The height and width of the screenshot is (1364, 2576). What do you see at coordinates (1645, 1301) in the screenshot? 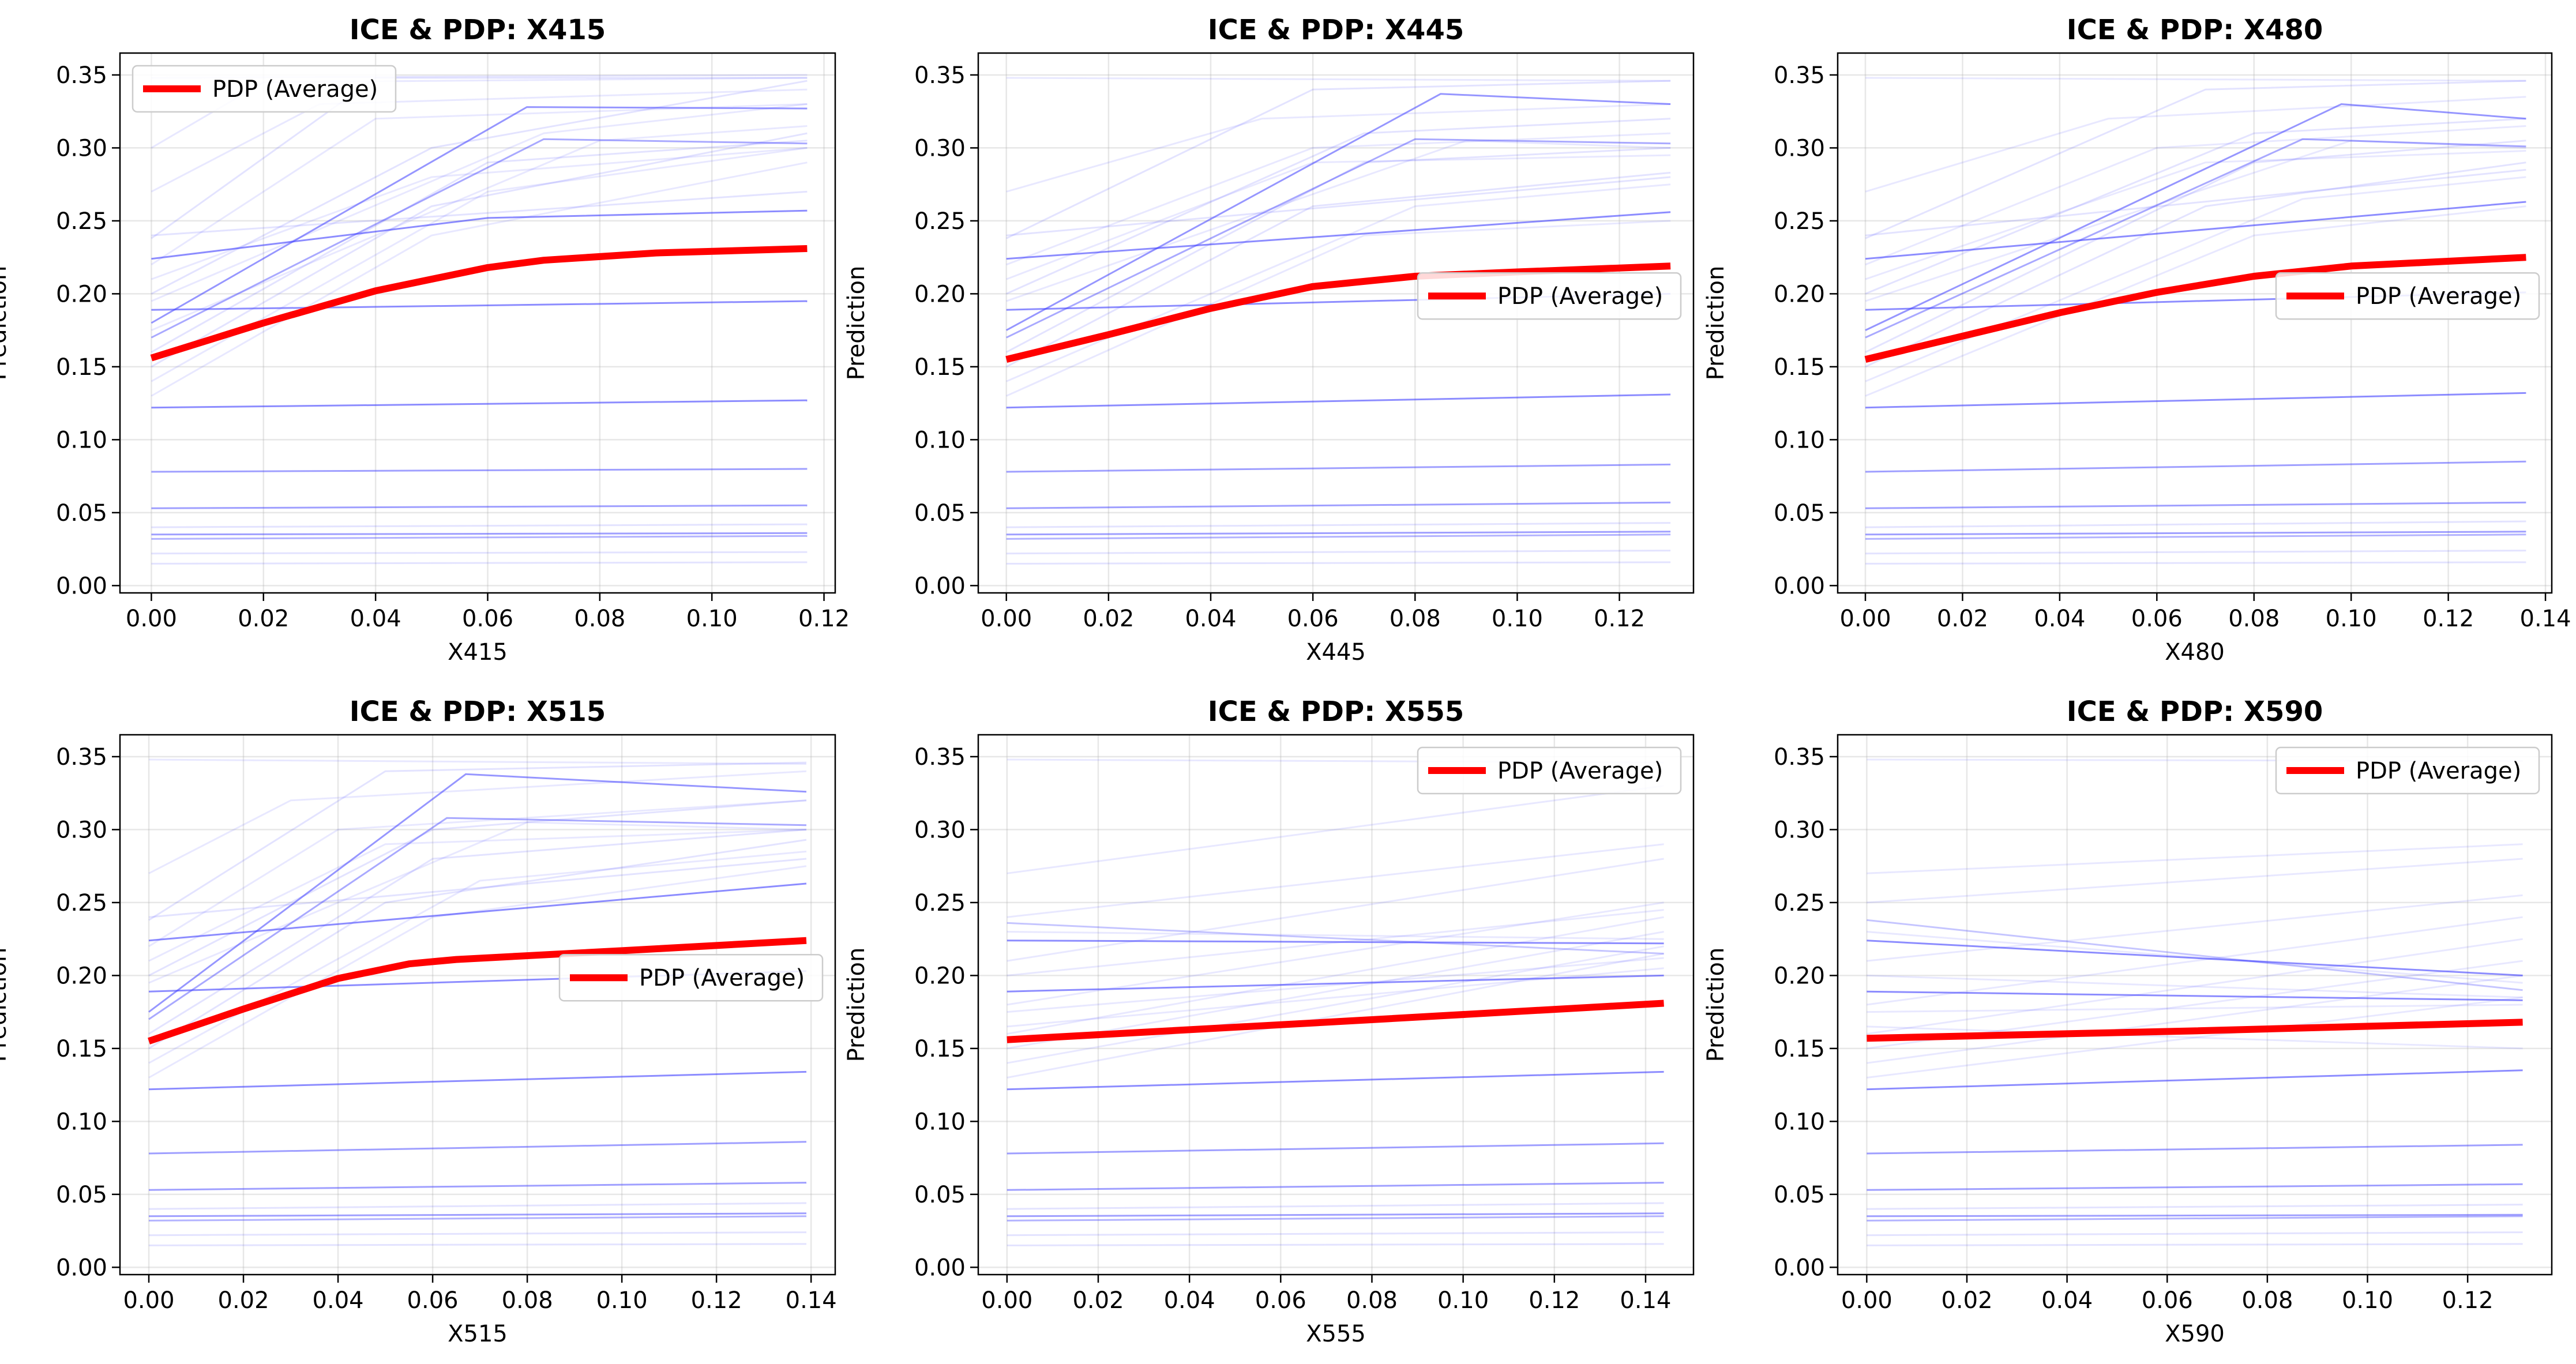
I see `x-tick-label: 0.14` at bounding box center [1645, 1301].